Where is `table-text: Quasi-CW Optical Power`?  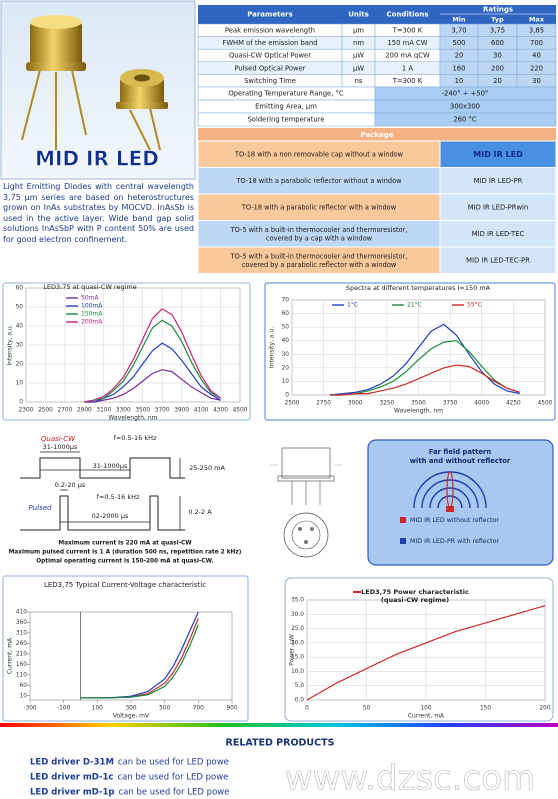 table-text: Quasi-CW Optical Power is located at coordinates (270, 56).